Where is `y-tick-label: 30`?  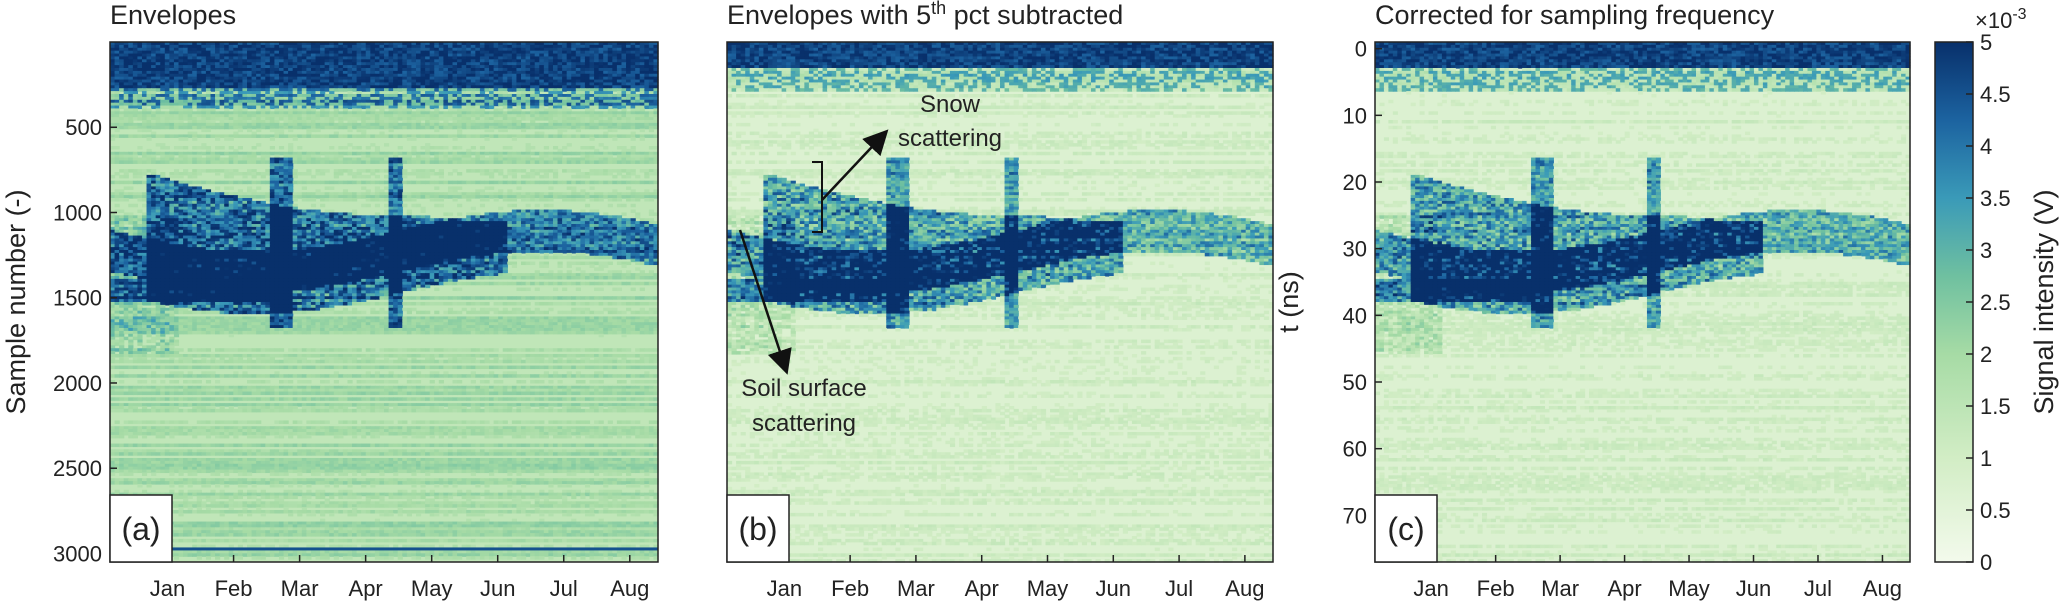
y-tick-label: 30 is located at coordinates (1355, 249).